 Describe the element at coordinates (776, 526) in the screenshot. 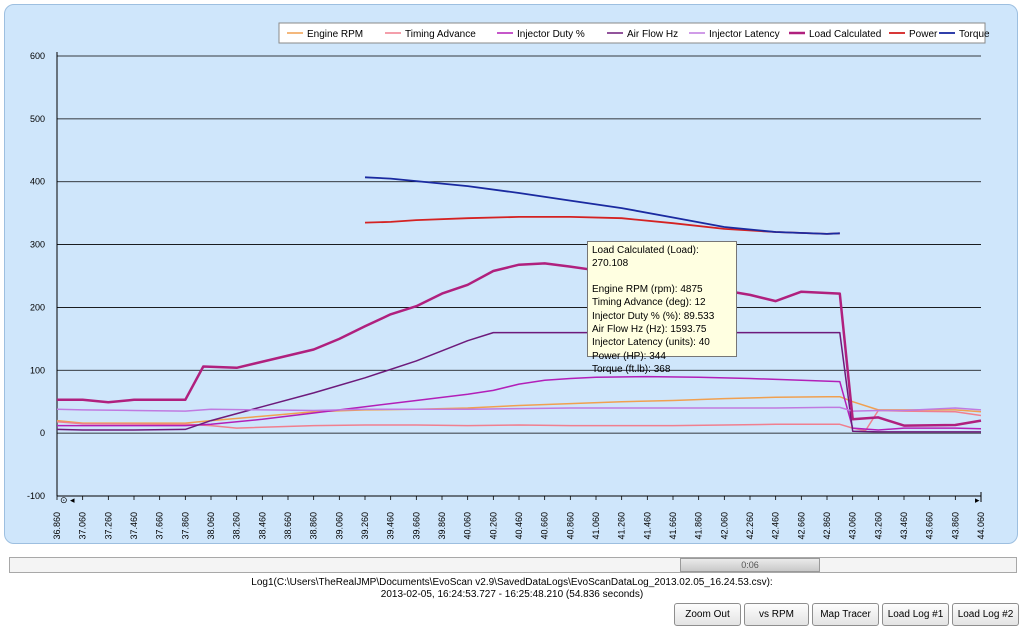

I see `x-tick-label: 42.460` at that location.